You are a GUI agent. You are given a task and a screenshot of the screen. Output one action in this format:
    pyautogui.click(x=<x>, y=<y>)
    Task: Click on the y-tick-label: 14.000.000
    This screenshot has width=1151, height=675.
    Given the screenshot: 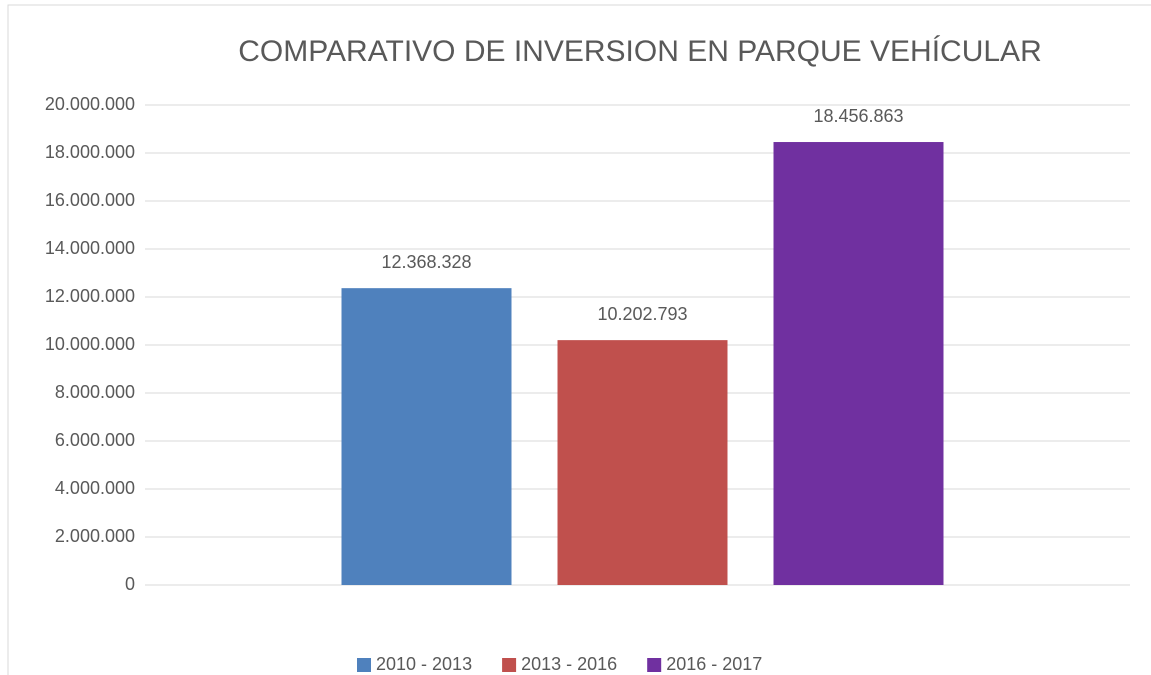 What is the action you would take?
    pyautogui.click(x=90, y=248)
    